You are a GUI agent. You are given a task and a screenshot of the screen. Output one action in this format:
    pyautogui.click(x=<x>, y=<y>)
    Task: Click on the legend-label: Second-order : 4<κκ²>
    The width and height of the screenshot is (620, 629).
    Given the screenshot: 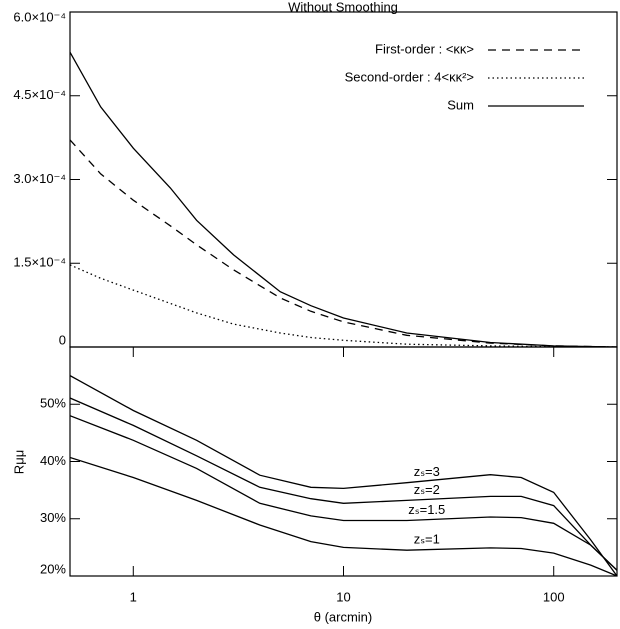 What is the action you would take?
    pyautogui.click(x=409, y=76)
    